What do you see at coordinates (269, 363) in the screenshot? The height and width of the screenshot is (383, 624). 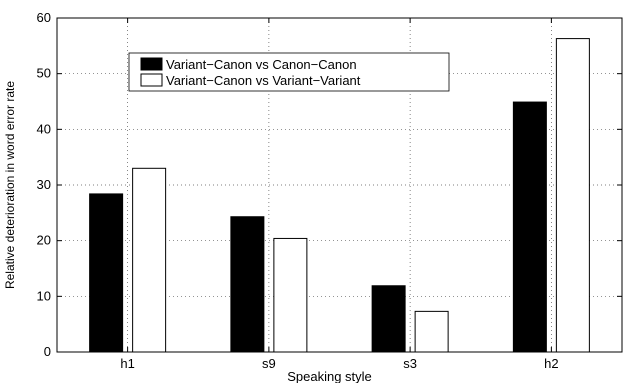 I see `x-tick-label: s9` at bounding box center [269, 363].